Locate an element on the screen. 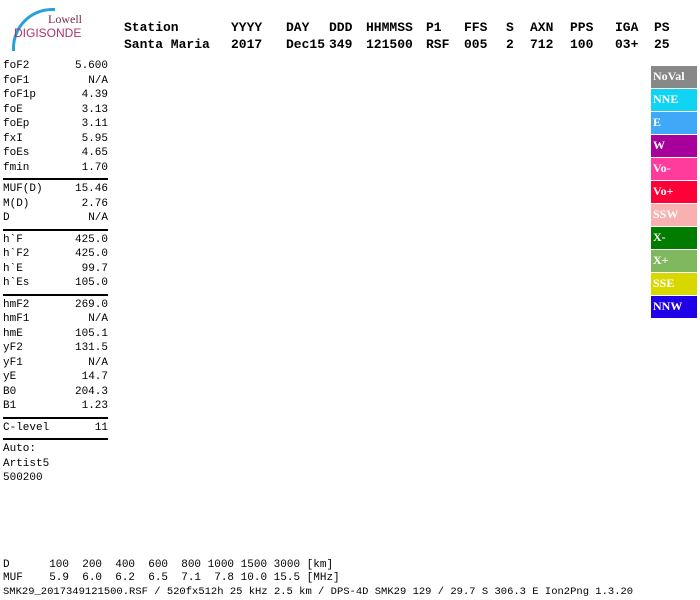  param-row: B1 1.23 is located at coordinates (55, 406).